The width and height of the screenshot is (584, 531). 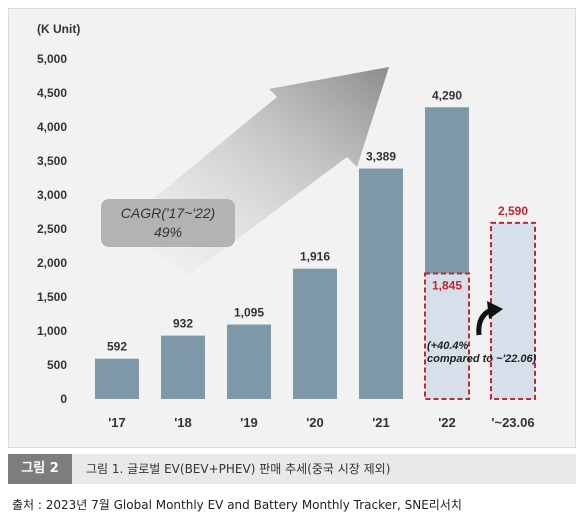 What do you see at coordinates (52, 229) in the screenshot?
I see `y-tick-label: 2,500` at bounding box center [52, 229].